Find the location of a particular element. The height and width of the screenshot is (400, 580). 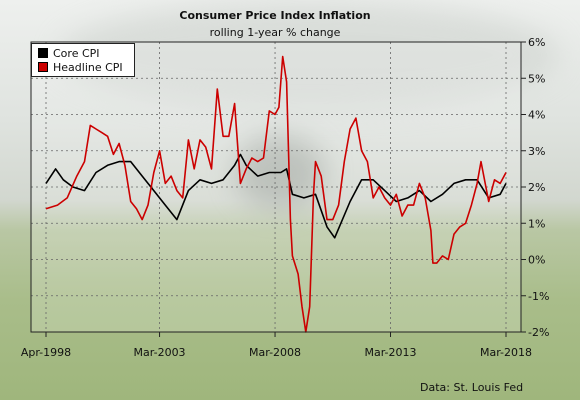

legend: Core CPI Headline CPI is located at coordinates (83, 60).